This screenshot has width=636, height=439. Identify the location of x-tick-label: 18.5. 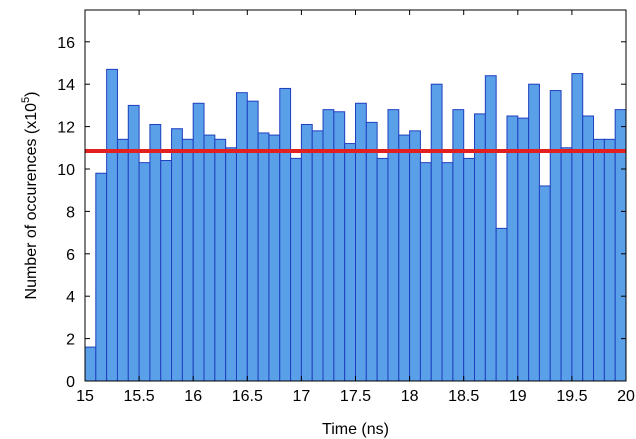
(463, 396).